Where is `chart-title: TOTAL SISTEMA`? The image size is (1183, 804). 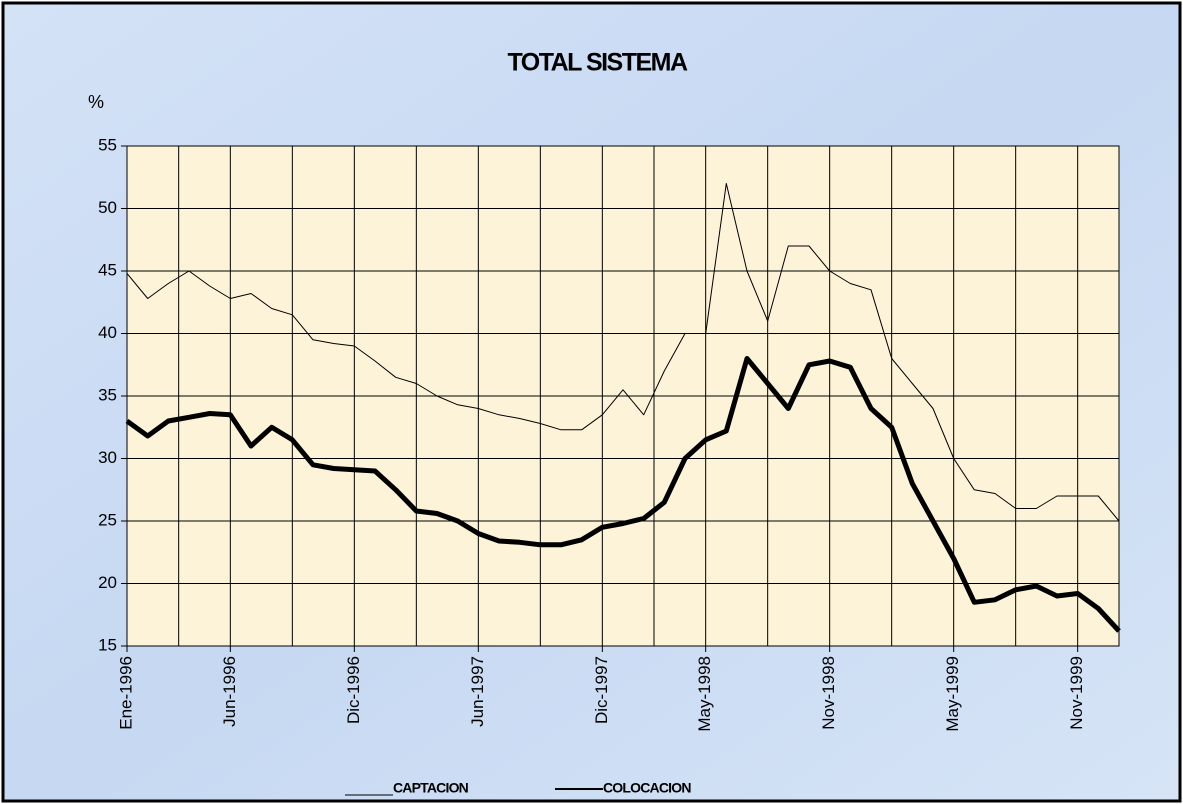
chart-title: TOTAL SISTEMA is located at coordinates (597, 63).